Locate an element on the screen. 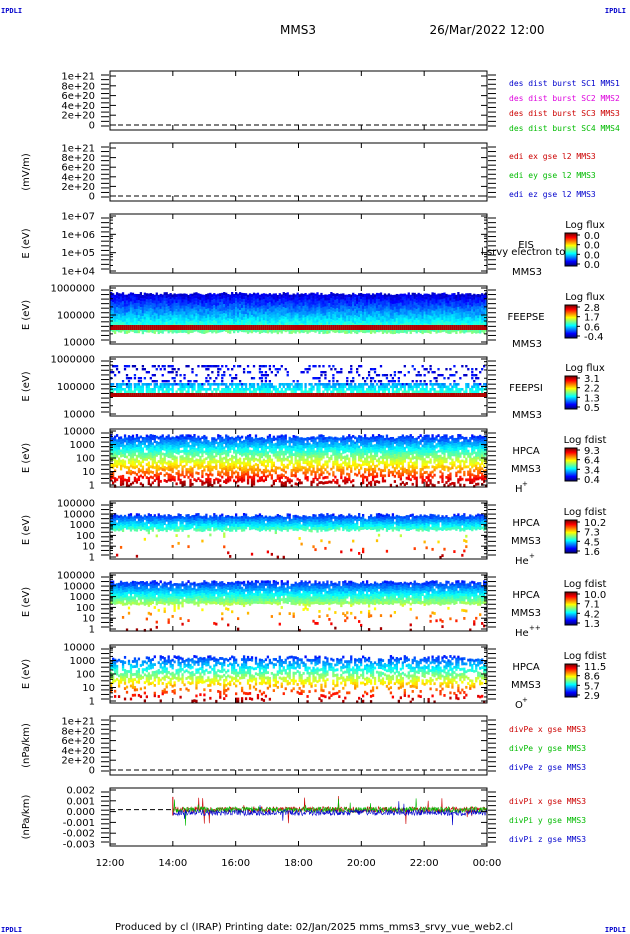  y-axis-label: (mV/m) is located at coordinates (26, 172).